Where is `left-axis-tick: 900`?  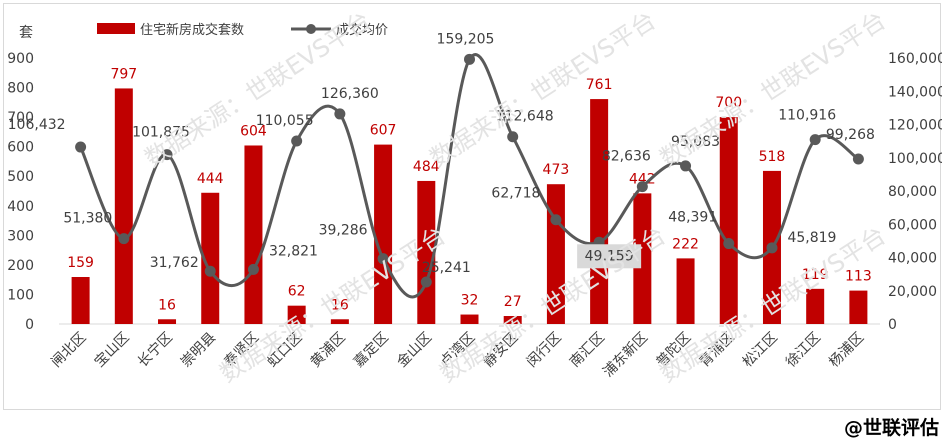 left-axis-tick: 900 is located at coordinates (20, 59).